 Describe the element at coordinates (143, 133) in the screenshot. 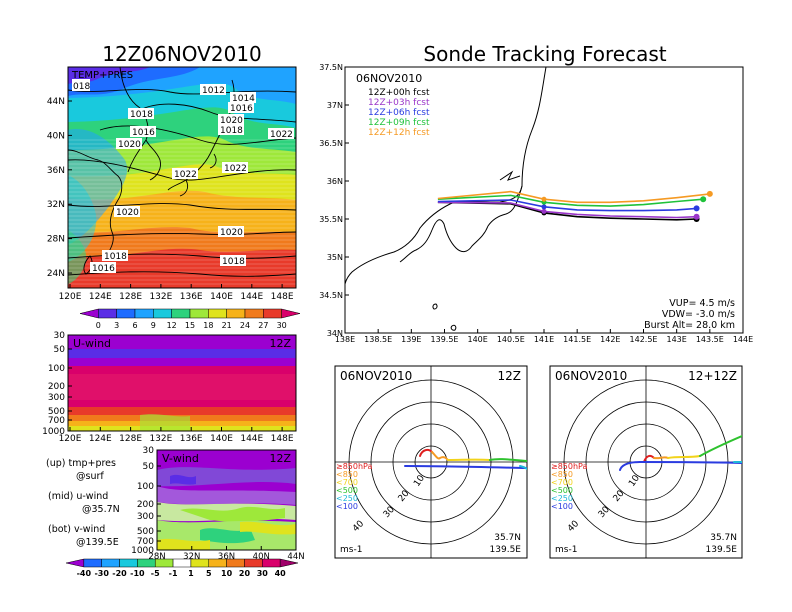

I see `isobar-label: 1016` at that location.